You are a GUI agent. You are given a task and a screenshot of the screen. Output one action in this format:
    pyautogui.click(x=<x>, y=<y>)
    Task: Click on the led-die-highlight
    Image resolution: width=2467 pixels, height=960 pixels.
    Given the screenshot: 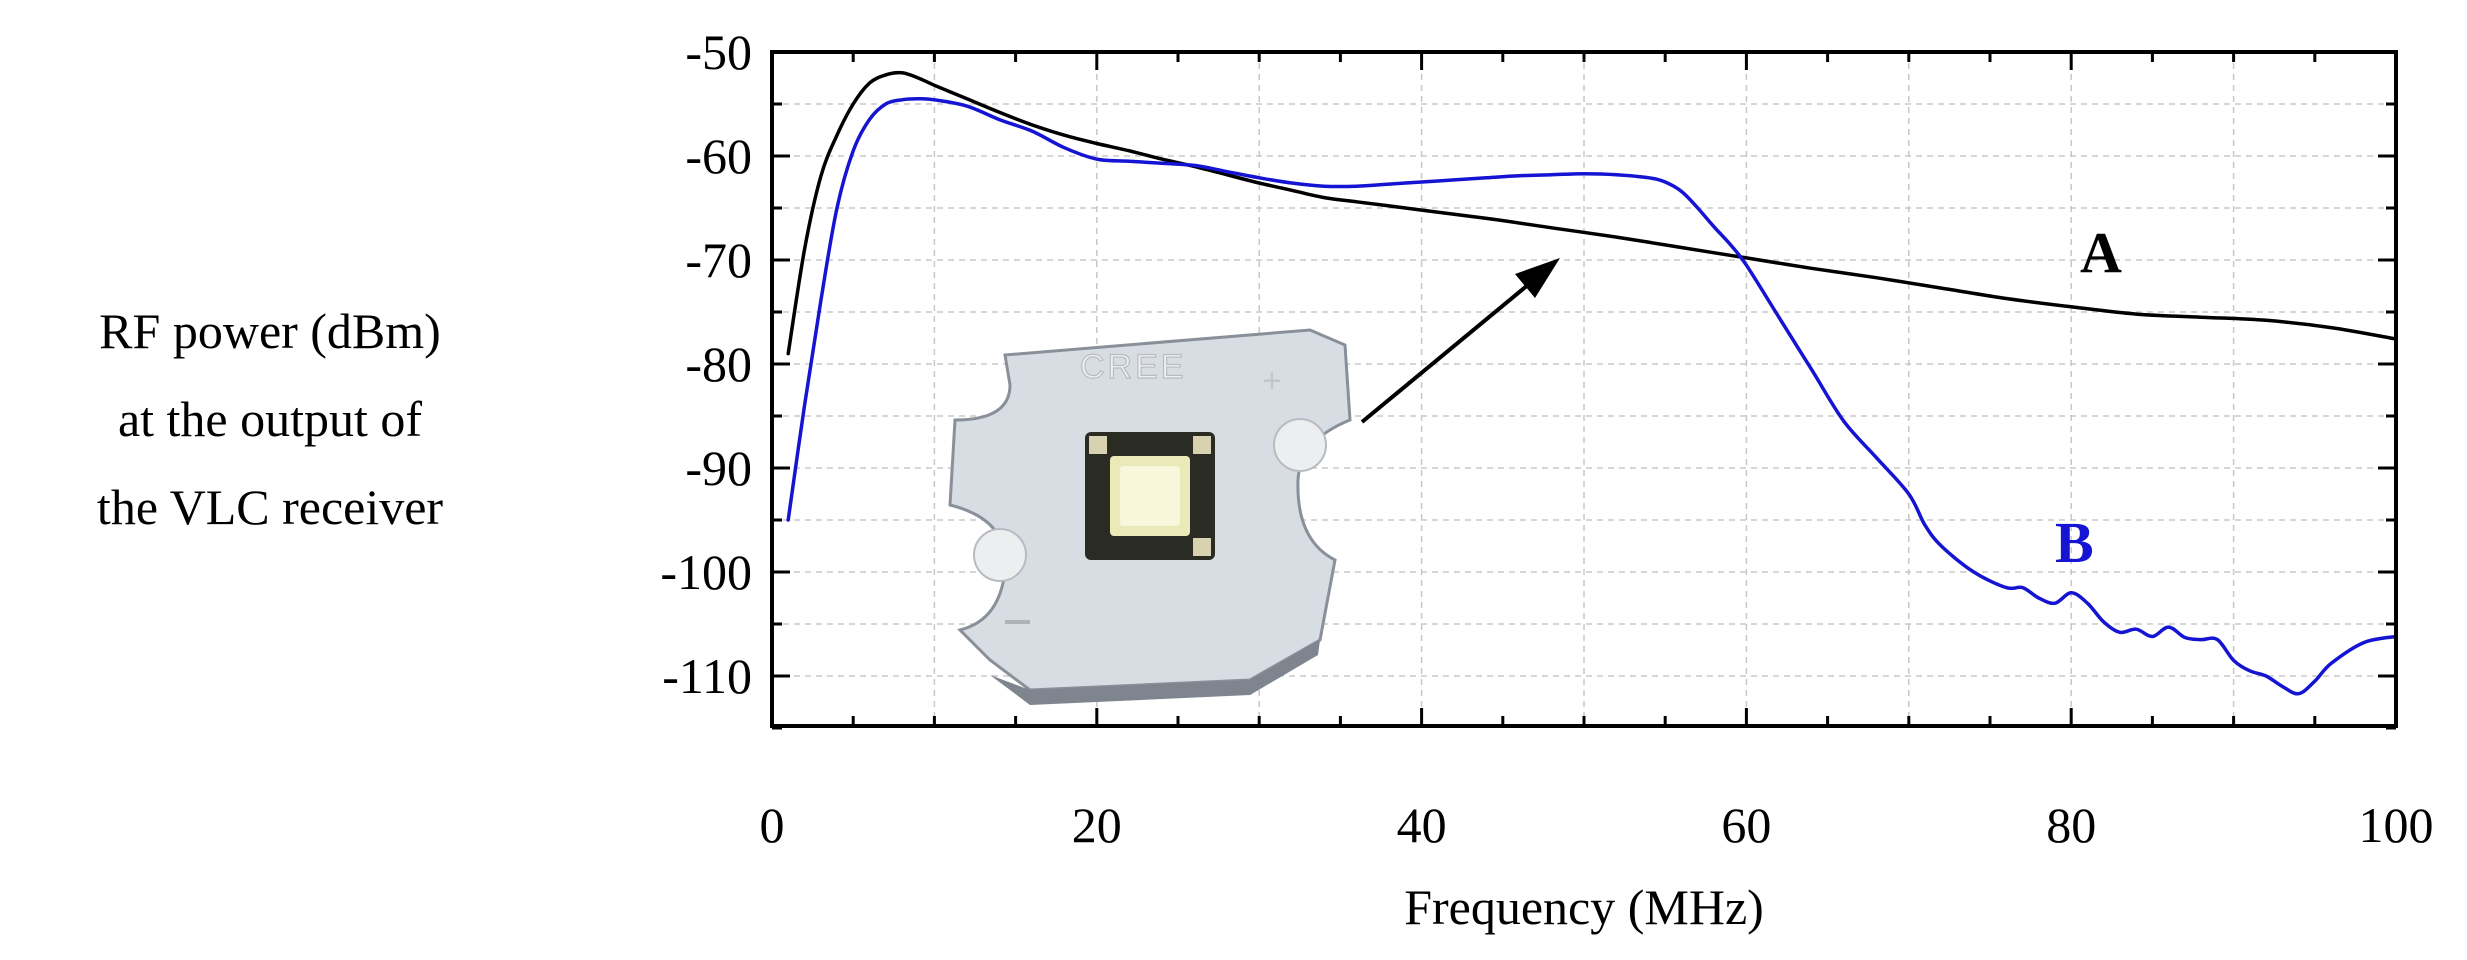 What is the action you would take?
    pyautogui.click(x=1150, y=496)
    